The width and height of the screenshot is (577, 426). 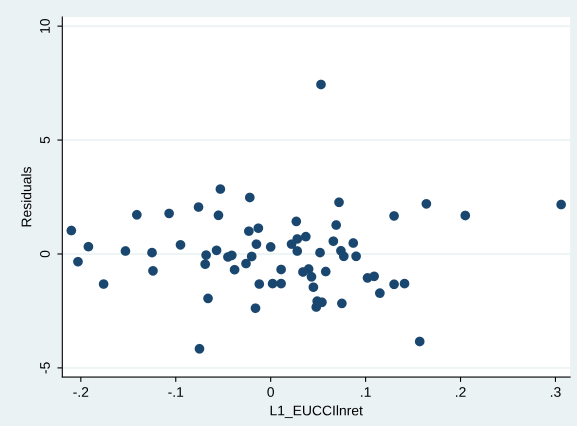 I want to click on y-axis-title: Residuals, so click(x=26, y=196).